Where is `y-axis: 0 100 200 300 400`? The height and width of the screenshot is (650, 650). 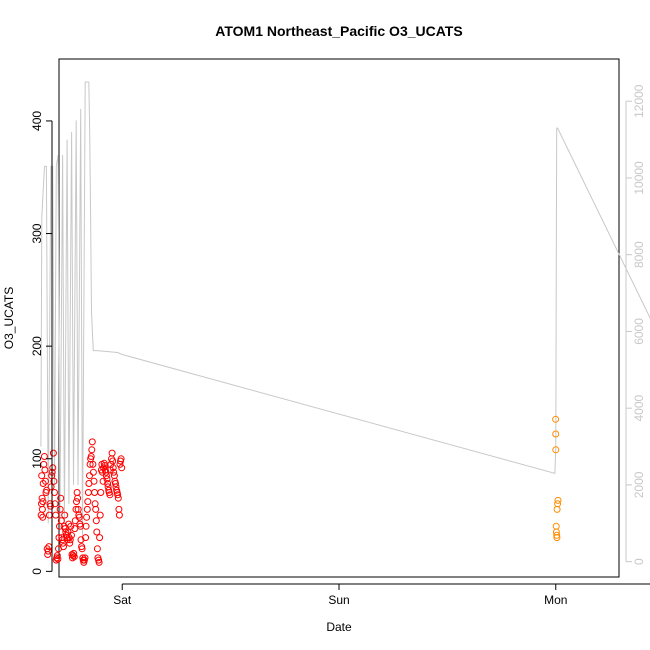
y-axis: 0 100 200 300 400 is located at coordinates (41, 343).